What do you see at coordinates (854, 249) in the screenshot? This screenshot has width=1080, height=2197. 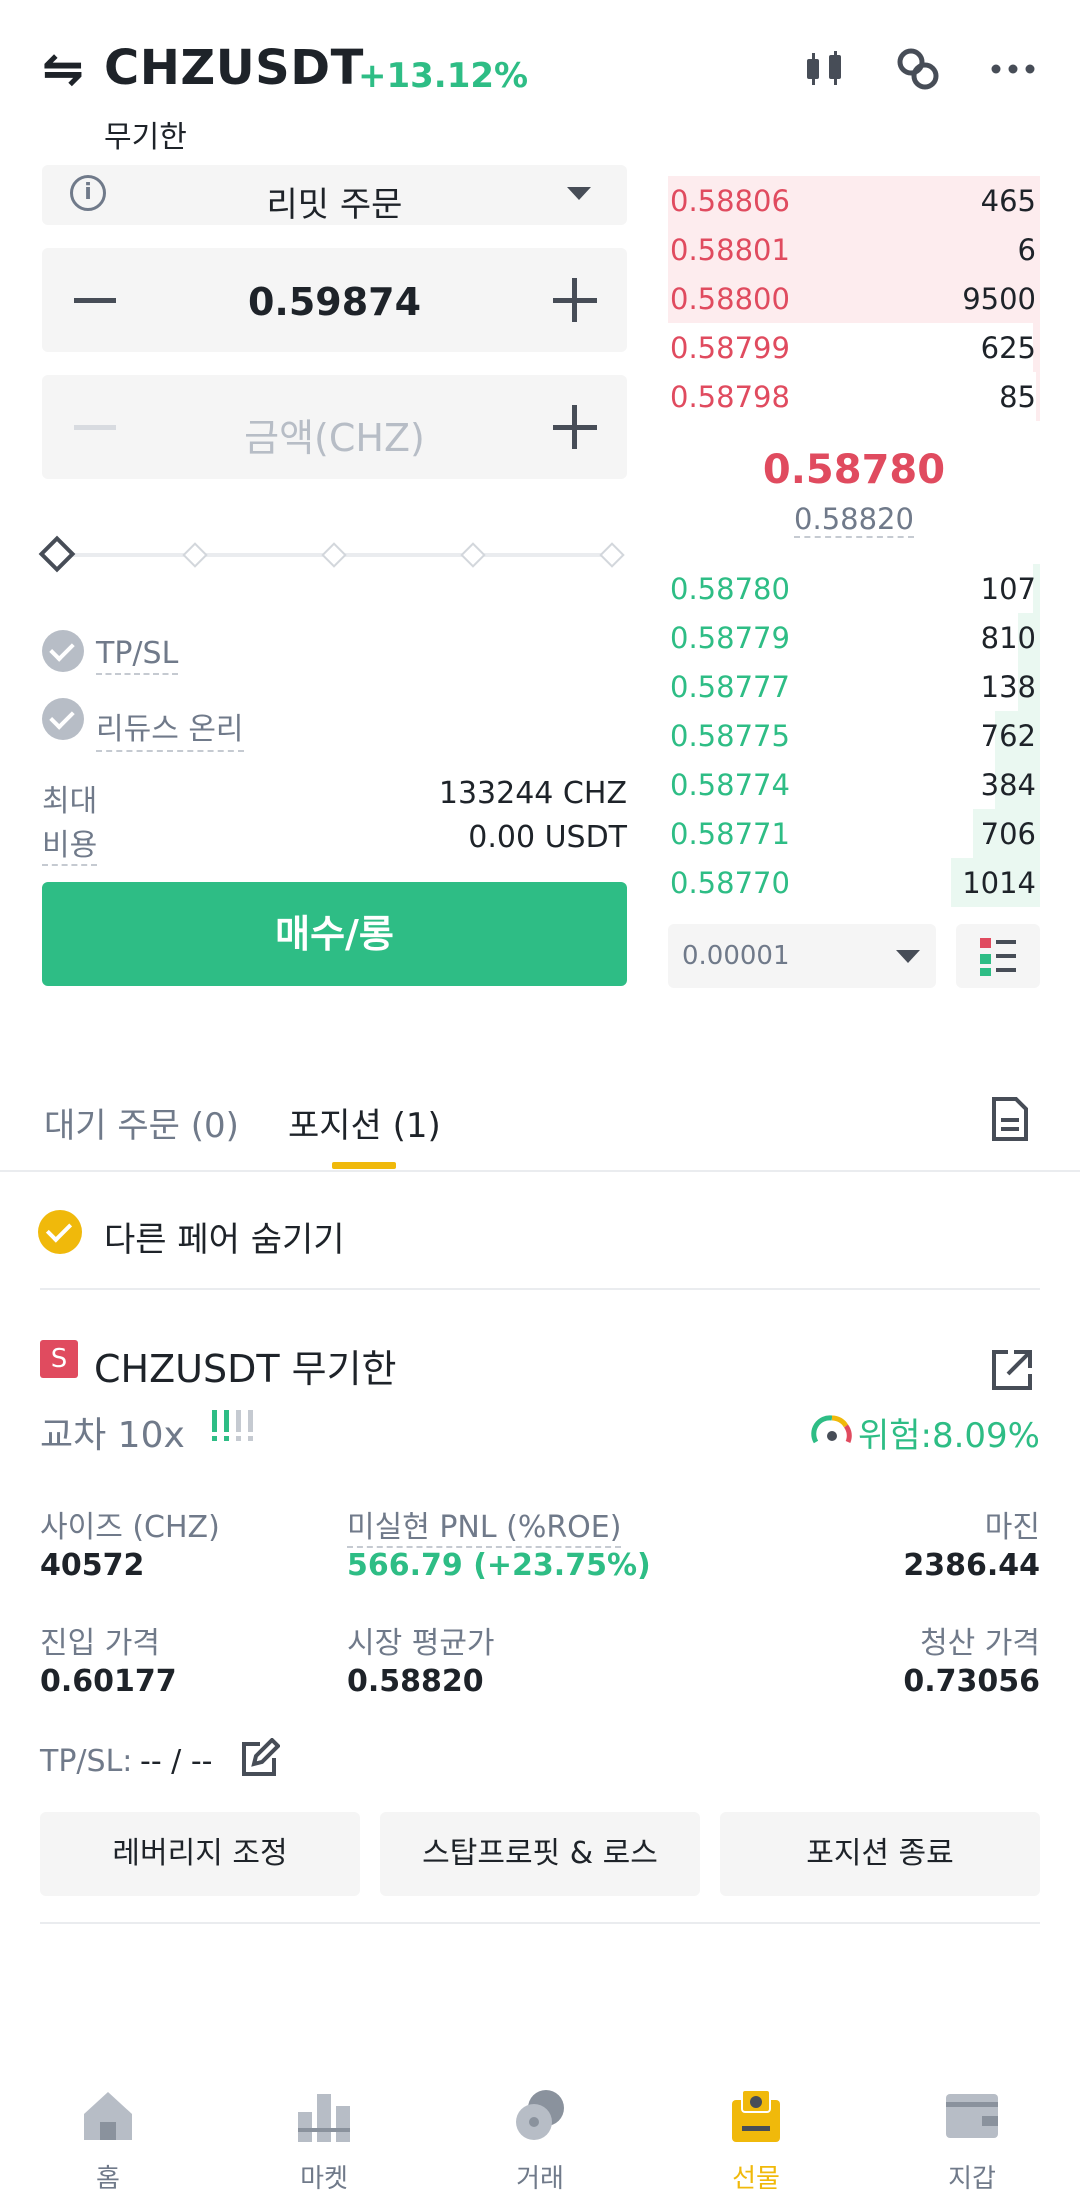 I see `ask-row: 0.58801 6` at bounding box center [854, 249].